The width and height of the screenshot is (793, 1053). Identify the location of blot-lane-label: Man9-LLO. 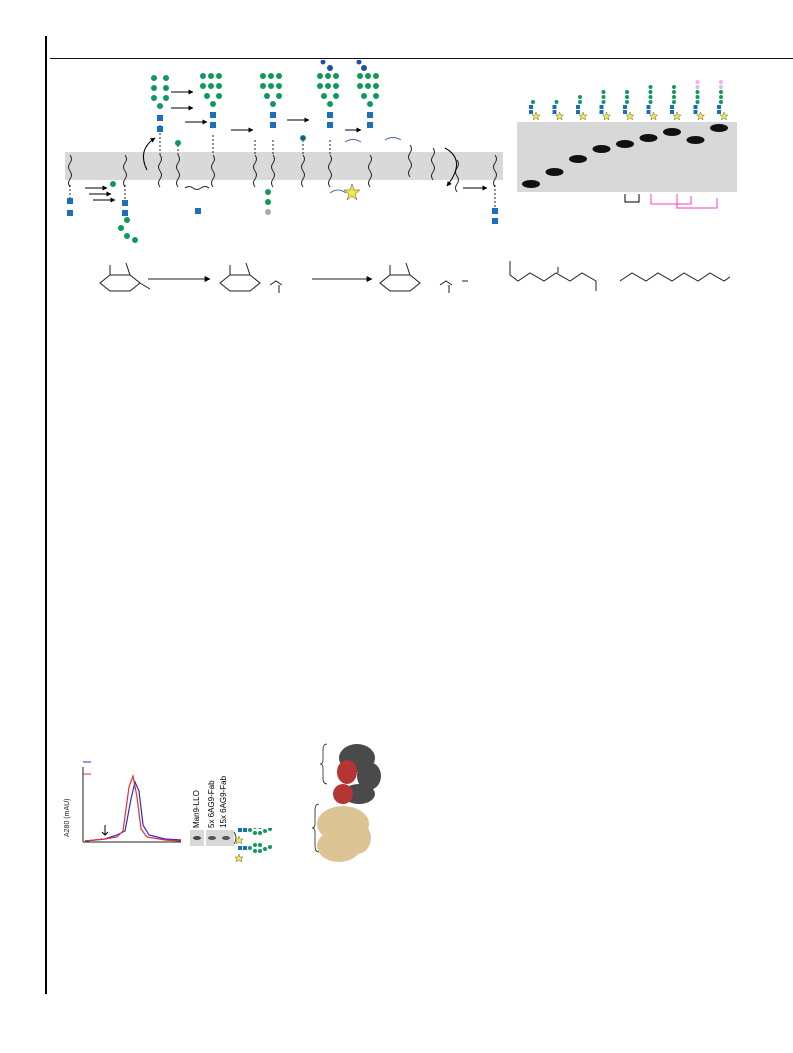
(196, 809).